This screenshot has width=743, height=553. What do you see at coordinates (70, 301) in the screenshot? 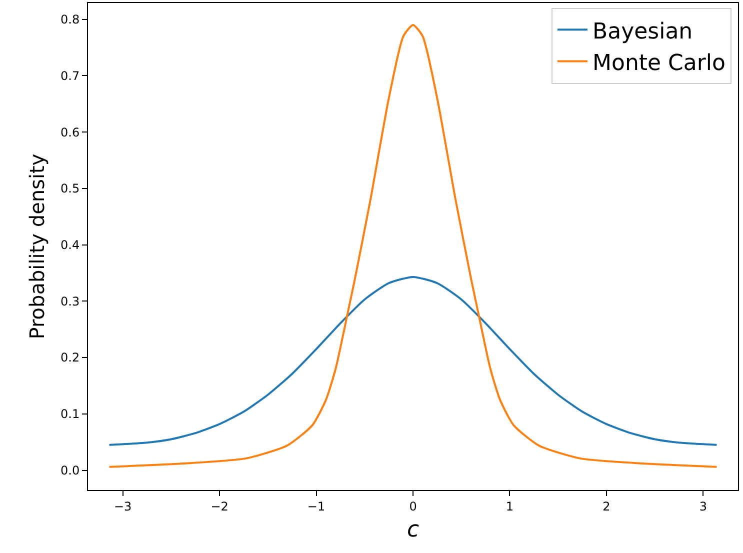
I see `y-tick-label: 0.3` at bounding box center [70, 301].